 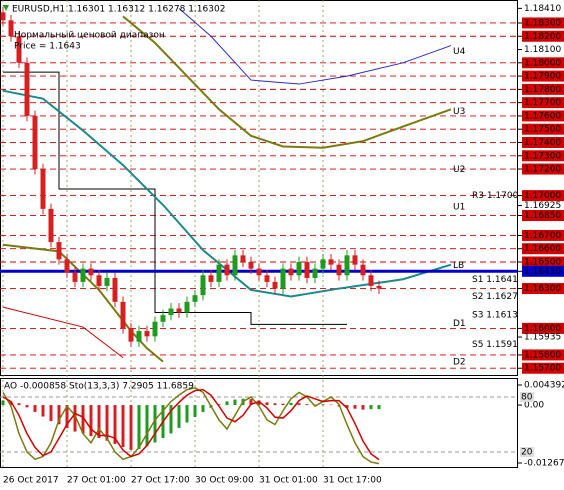 I want to click on y-tick-label: 1.17400, so click(x=542, y=143).